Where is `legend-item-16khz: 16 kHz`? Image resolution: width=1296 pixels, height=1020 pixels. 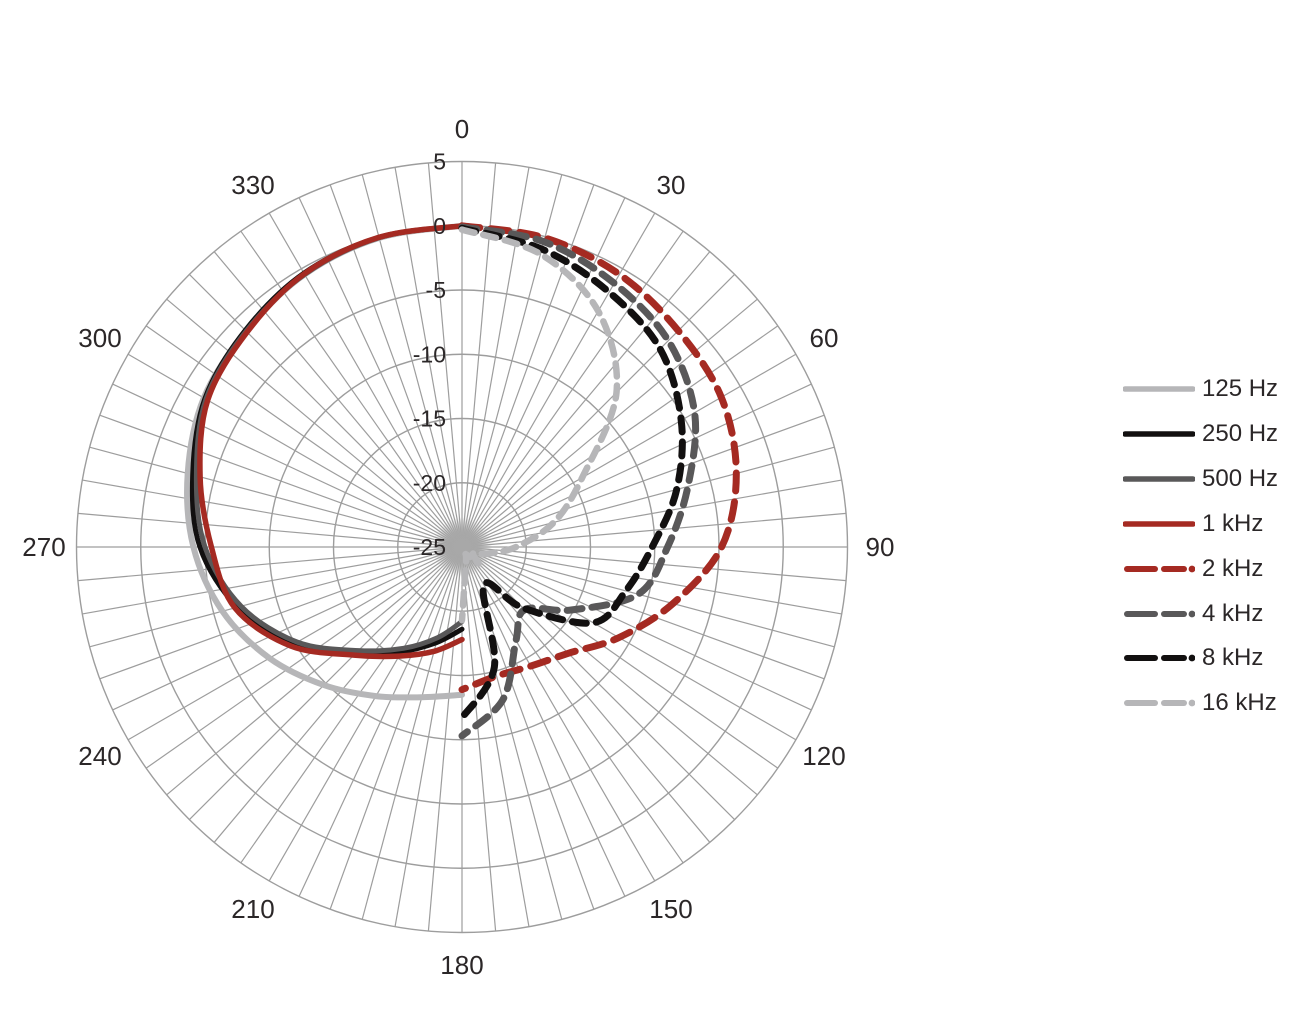
legend-item-16khz: 16 kHz is located at coordinates (1200, 703).